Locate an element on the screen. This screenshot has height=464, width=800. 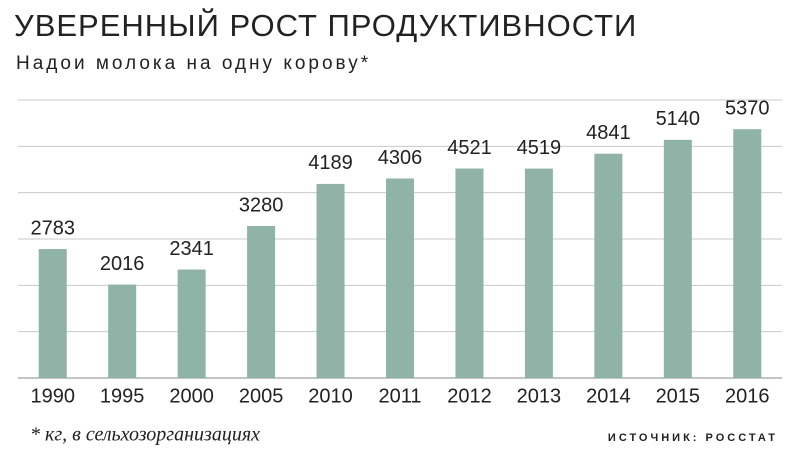
value-label: 2341 is located at coordinates (191, 249).